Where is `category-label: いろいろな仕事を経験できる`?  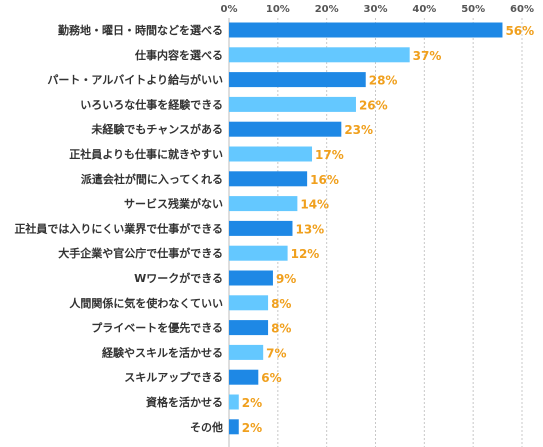 category-label: いろいろな仕事を経験できる is located at coordinates (151, 104).